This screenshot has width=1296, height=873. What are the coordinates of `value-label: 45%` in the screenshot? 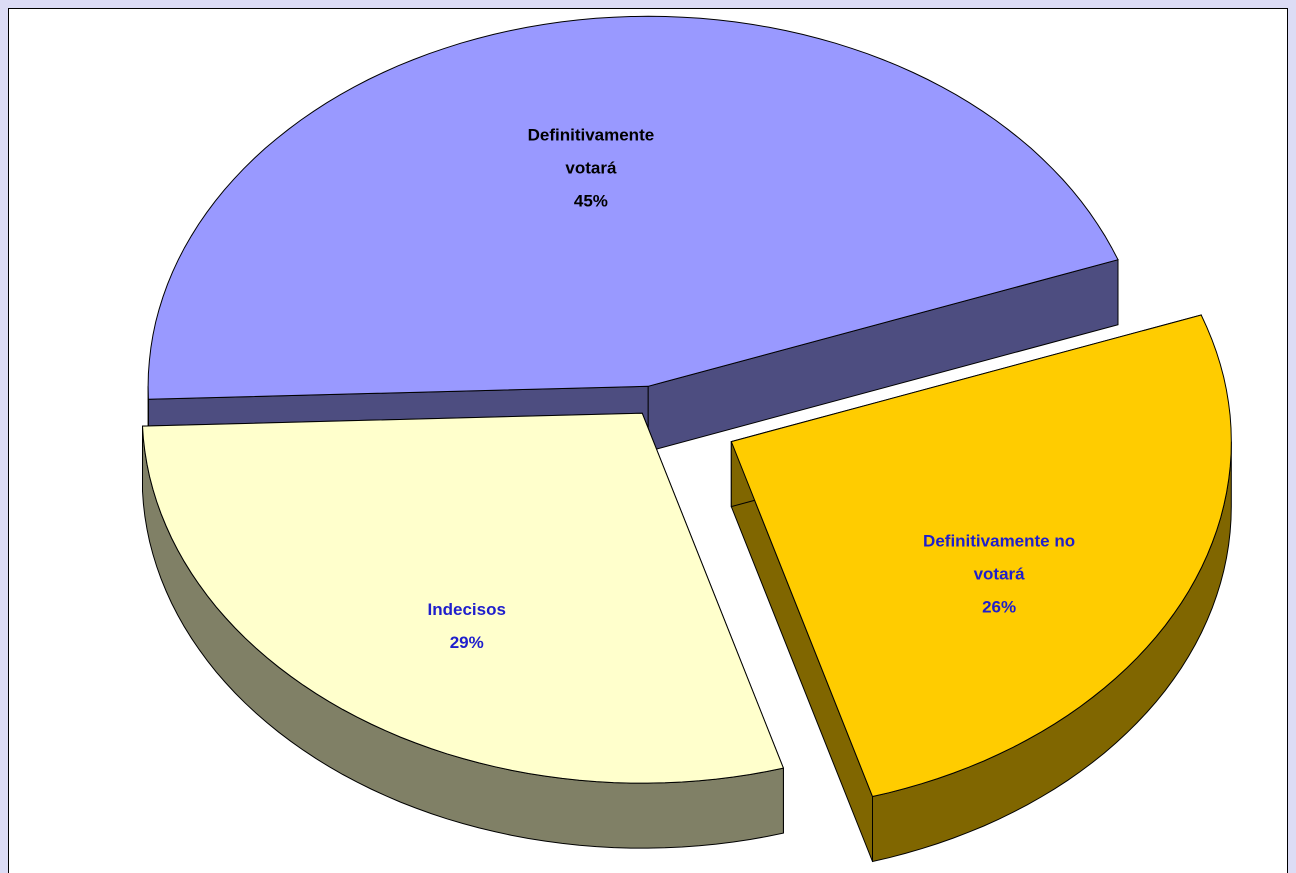 It's located at (590, 201).